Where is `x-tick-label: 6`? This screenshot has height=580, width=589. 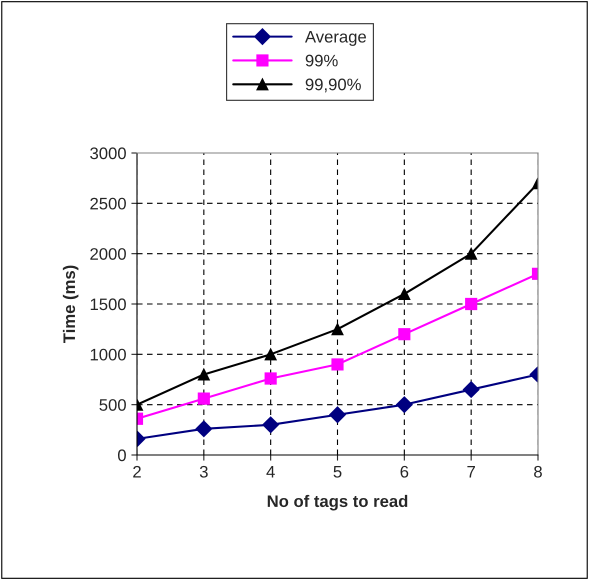
x-tick-label: 6 is located at coordinates (404, 472).